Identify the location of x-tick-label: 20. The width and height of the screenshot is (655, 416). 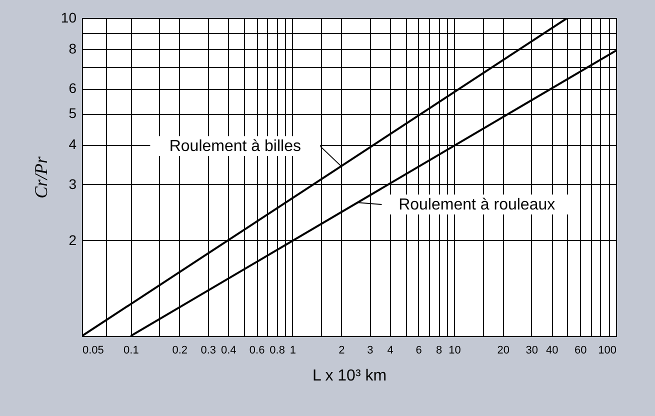
(503, 350).